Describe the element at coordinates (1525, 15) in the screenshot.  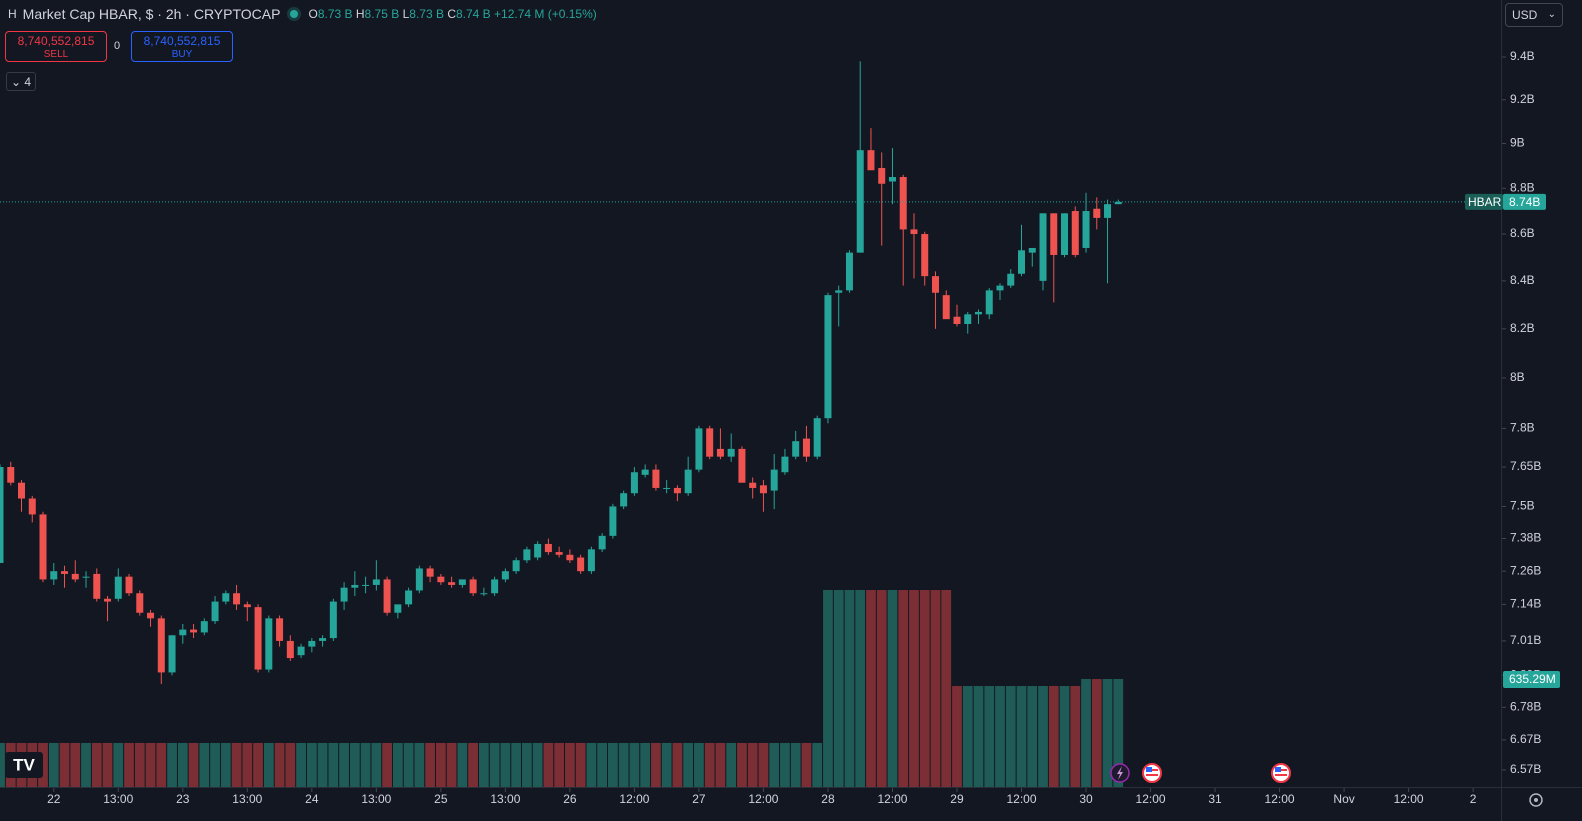
I see `currency: USD` at that location.